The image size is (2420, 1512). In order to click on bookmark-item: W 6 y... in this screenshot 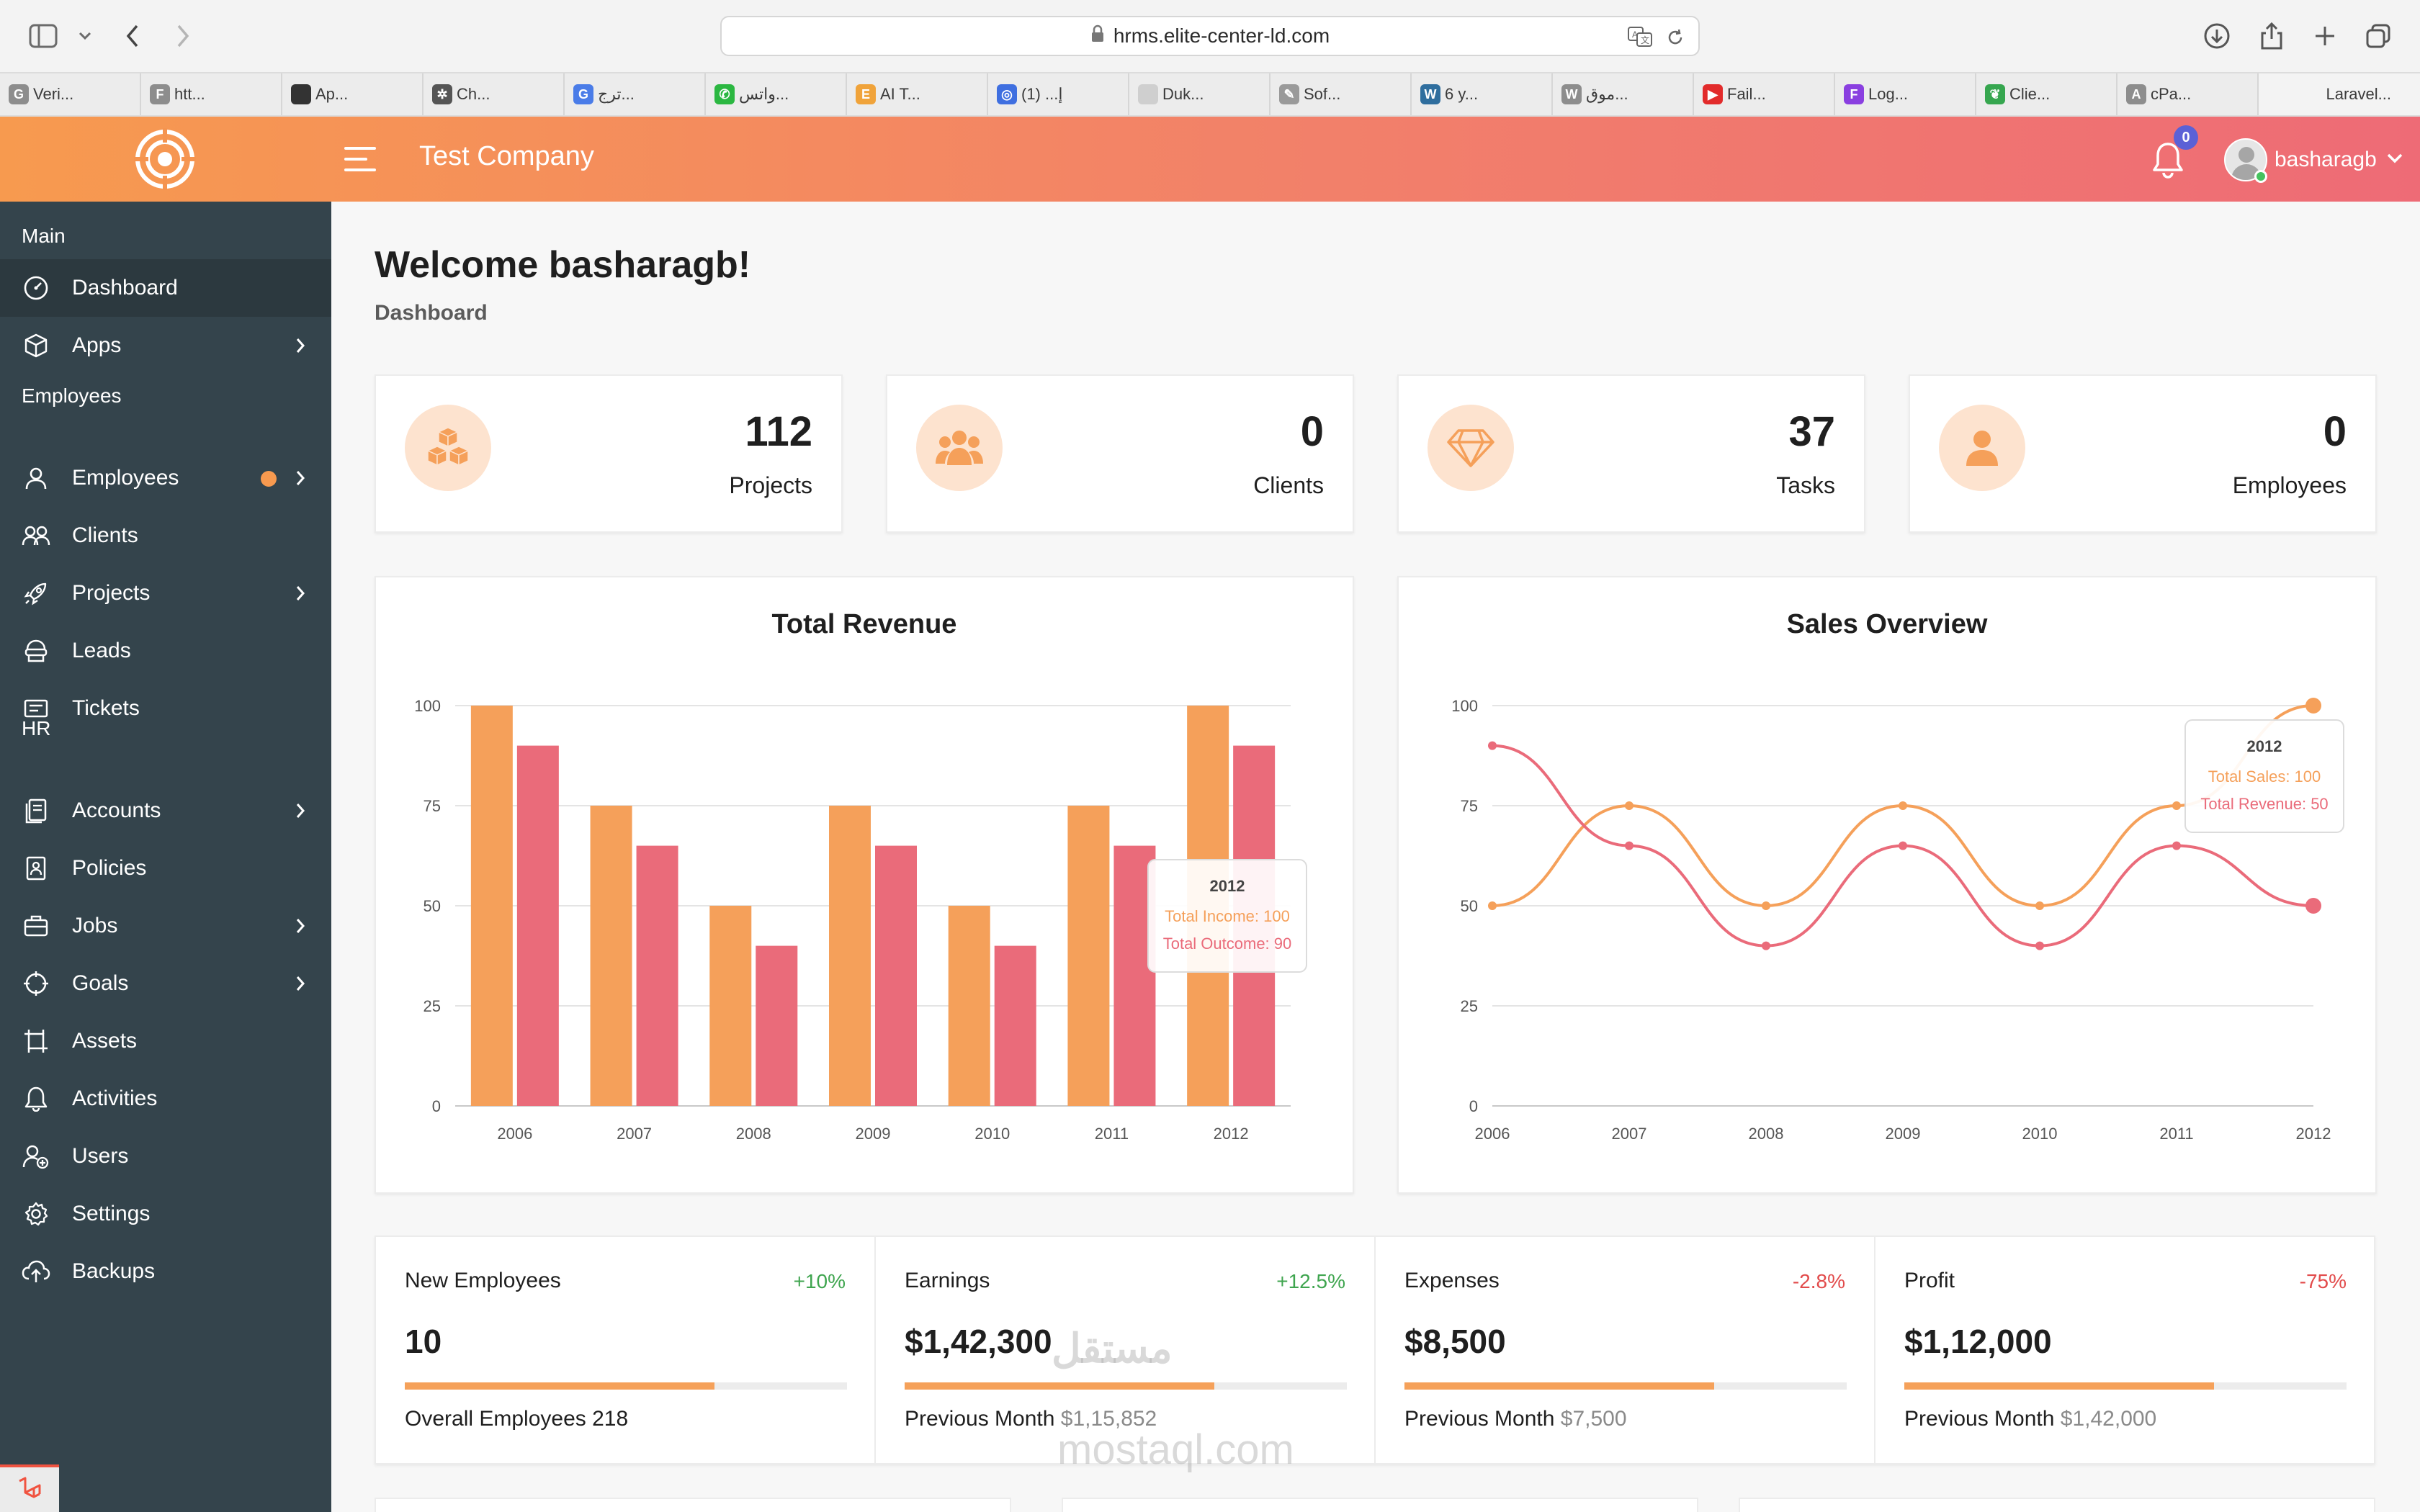, I will do `click(1483, 94)`.